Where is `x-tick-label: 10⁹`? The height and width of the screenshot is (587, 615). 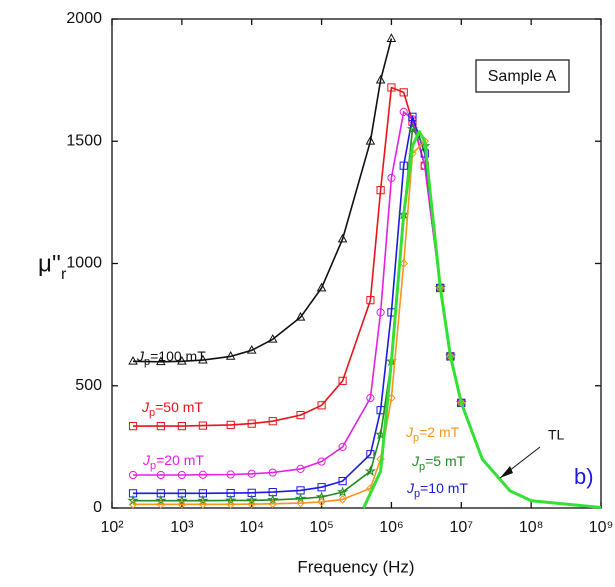
x-tick-label: 10⁹ is located at coordinates (601, 527).